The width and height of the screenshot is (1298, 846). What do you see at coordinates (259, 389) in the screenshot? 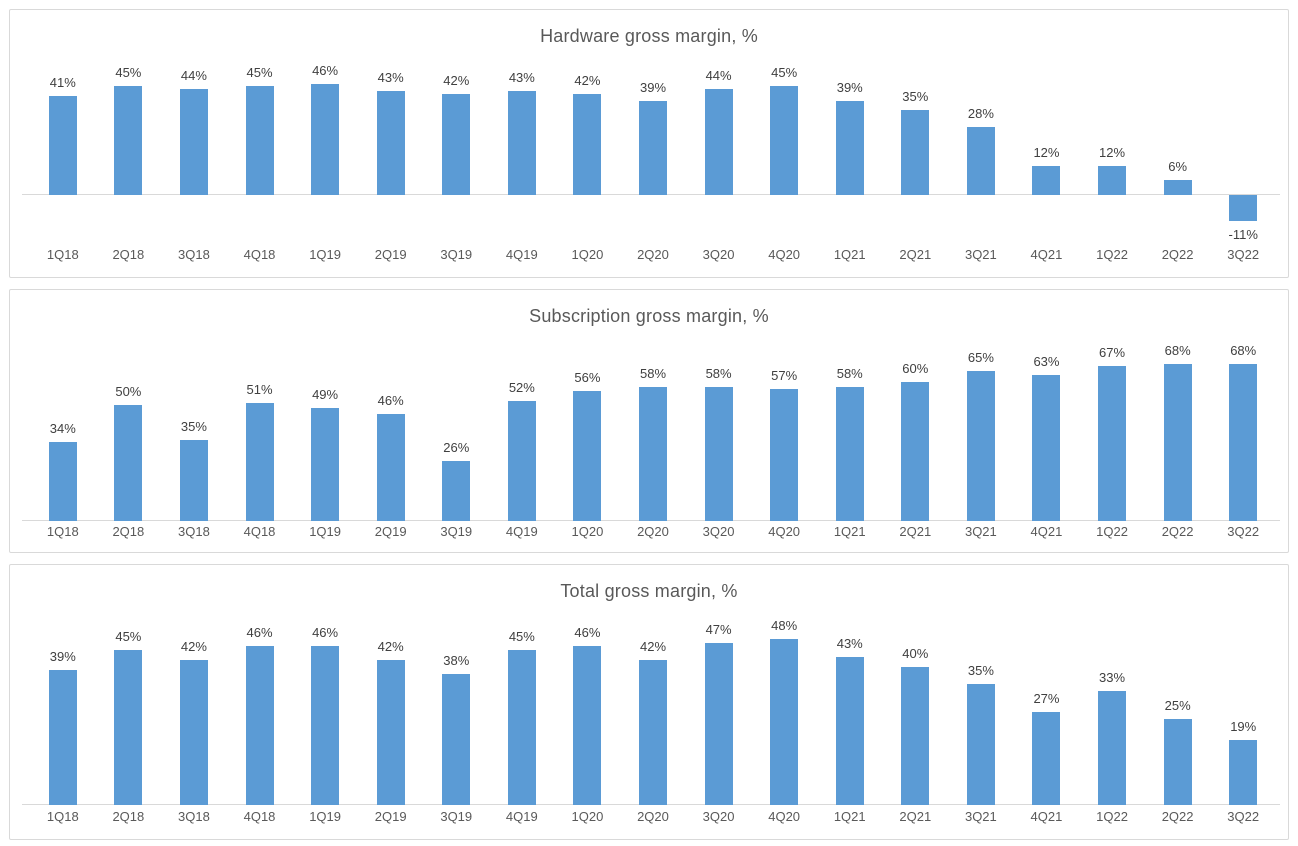
I see `data-label: 51%` at bounding box center [259, 389].